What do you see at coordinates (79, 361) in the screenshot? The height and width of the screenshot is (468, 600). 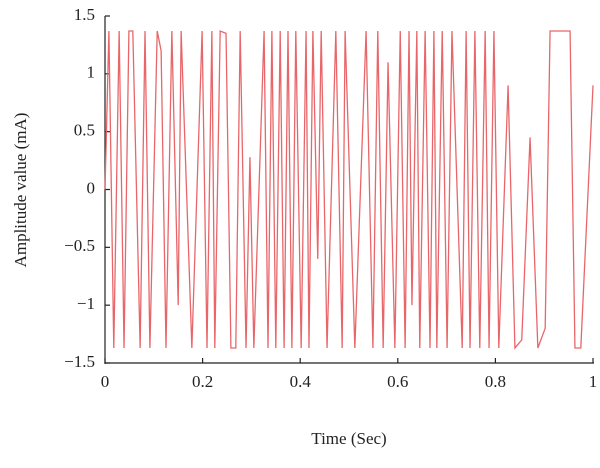 I see `y-tick-label: −1.5` at bounding box center [79, 361].